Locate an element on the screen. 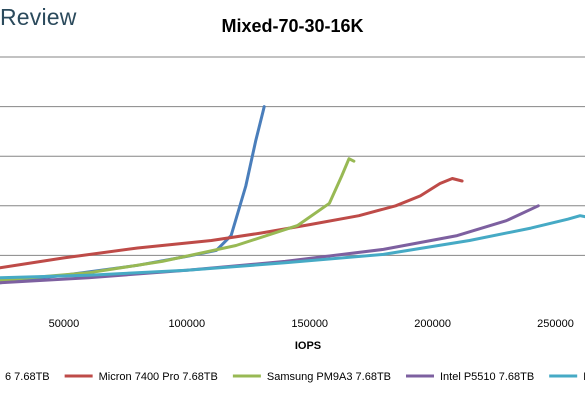  x-tick-label: 50000 is located at coordinates (64, 324).